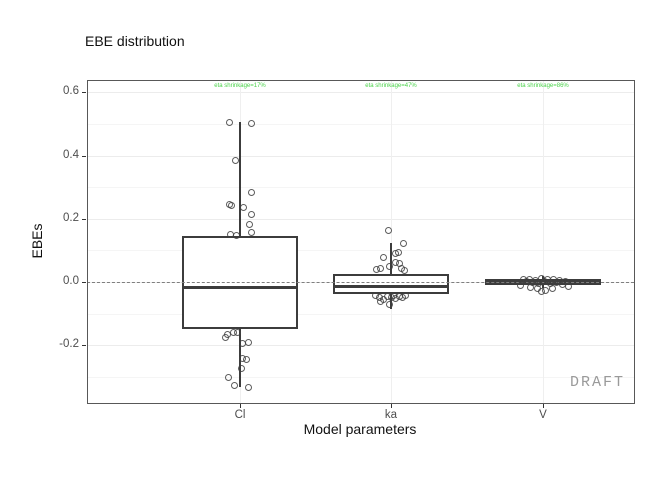 The image size is (672, 480). What do you see at coordinates (69, 344) in the screenshot?
I see `y-tick-label: -0.2` at bounding box center [69, 344].